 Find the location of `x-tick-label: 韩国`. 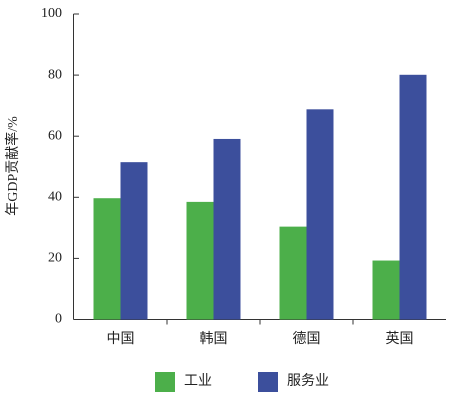

x-tick-label: 韩国 is located at coordinates (214, 339).